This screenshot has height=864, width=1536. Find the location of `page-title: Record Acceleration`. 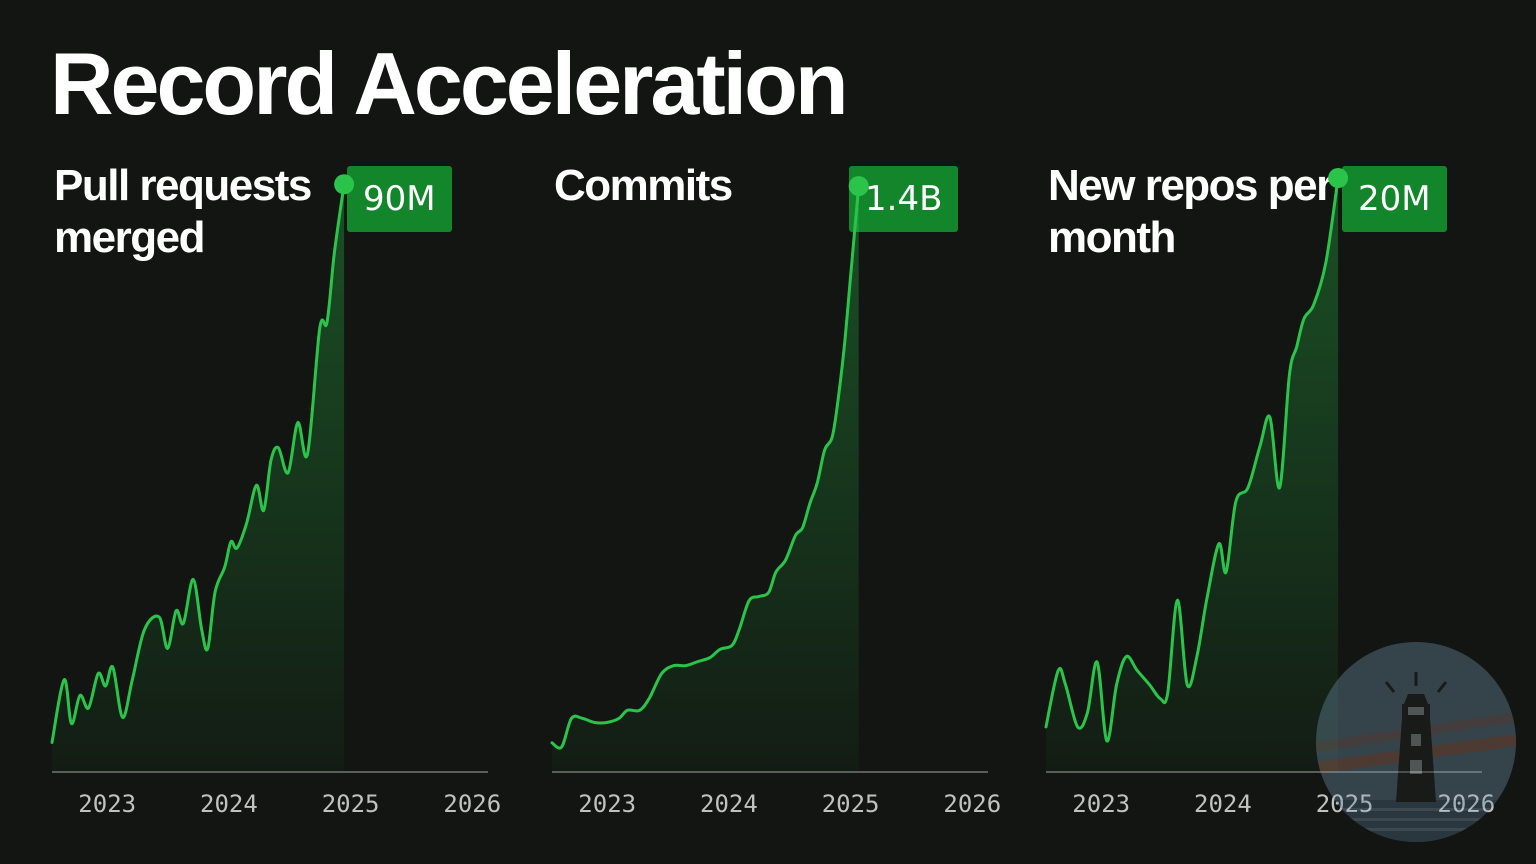

page-title: Record Acceleration is located at coordinates (449, 83).